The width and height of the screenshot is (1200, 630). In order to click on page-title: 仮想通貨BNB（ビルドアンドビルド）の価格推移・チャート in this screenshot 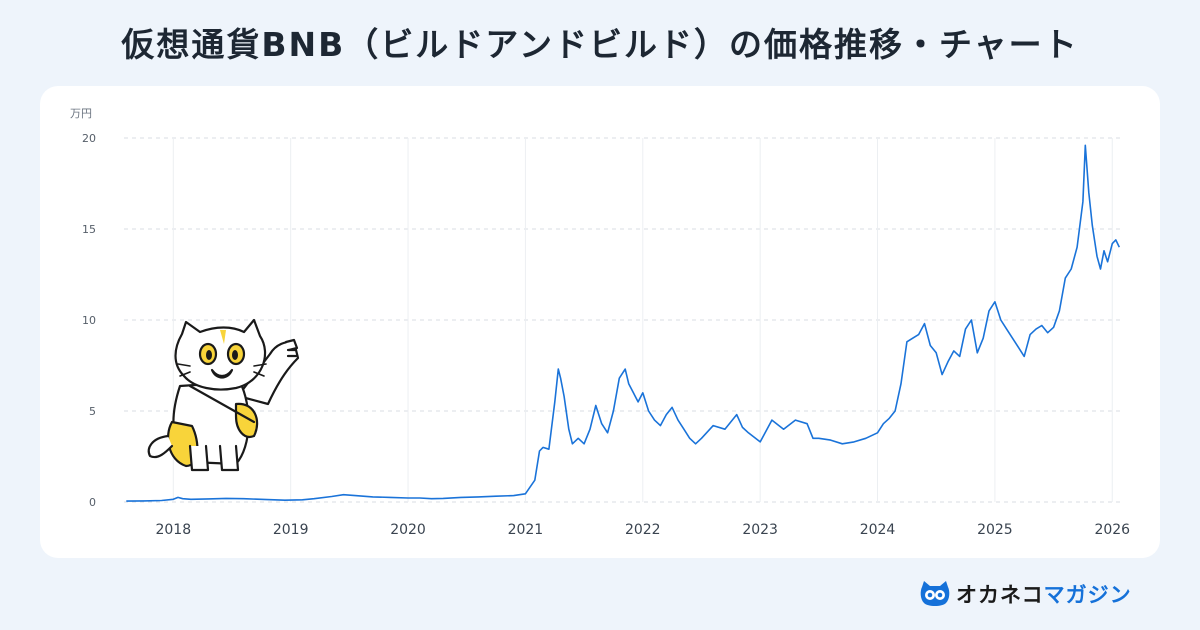, I will do `click(600, 44)`.